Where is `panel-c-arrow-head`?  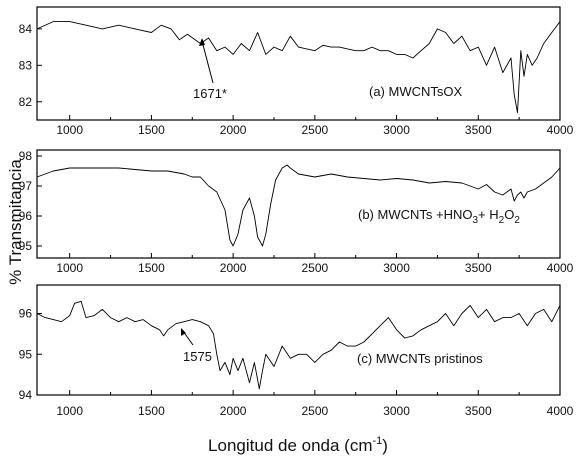
panel-c-arrow-head is located at coordinates (183, 332).